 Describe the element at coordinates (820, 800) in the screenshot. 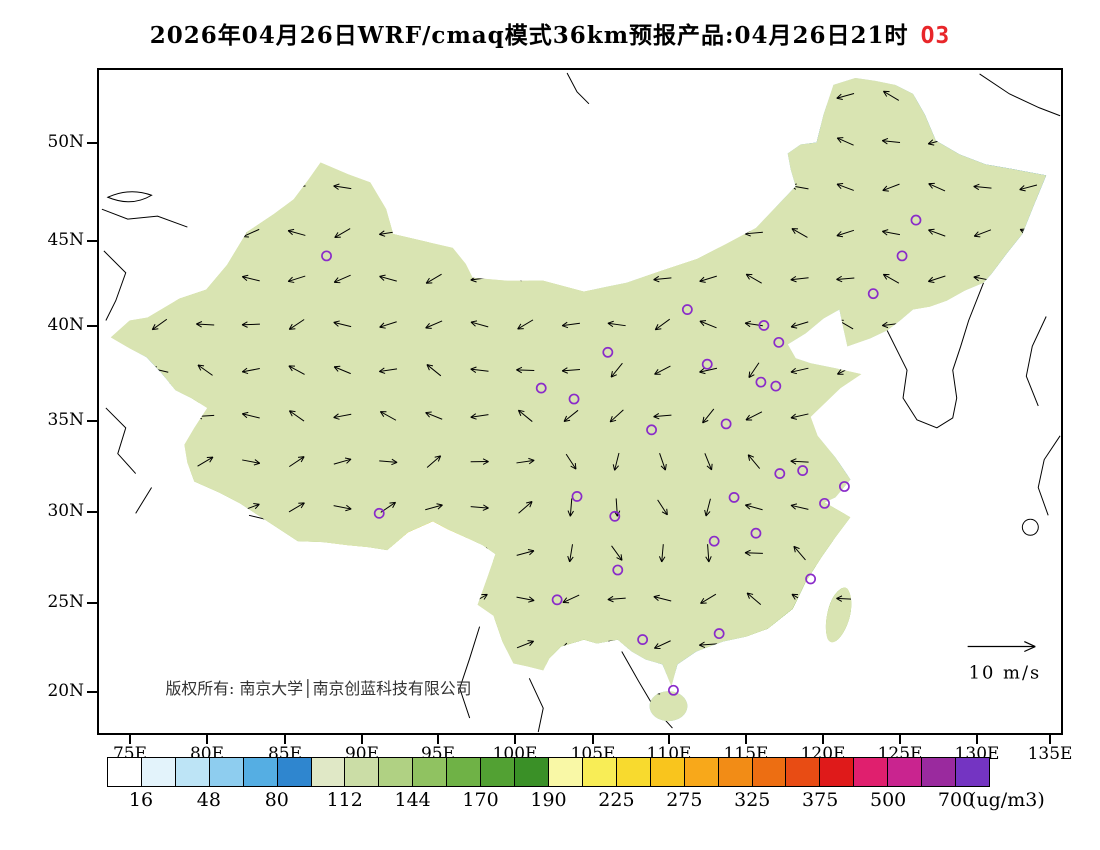

I see `colorbar-tick-label: 375` at that location.